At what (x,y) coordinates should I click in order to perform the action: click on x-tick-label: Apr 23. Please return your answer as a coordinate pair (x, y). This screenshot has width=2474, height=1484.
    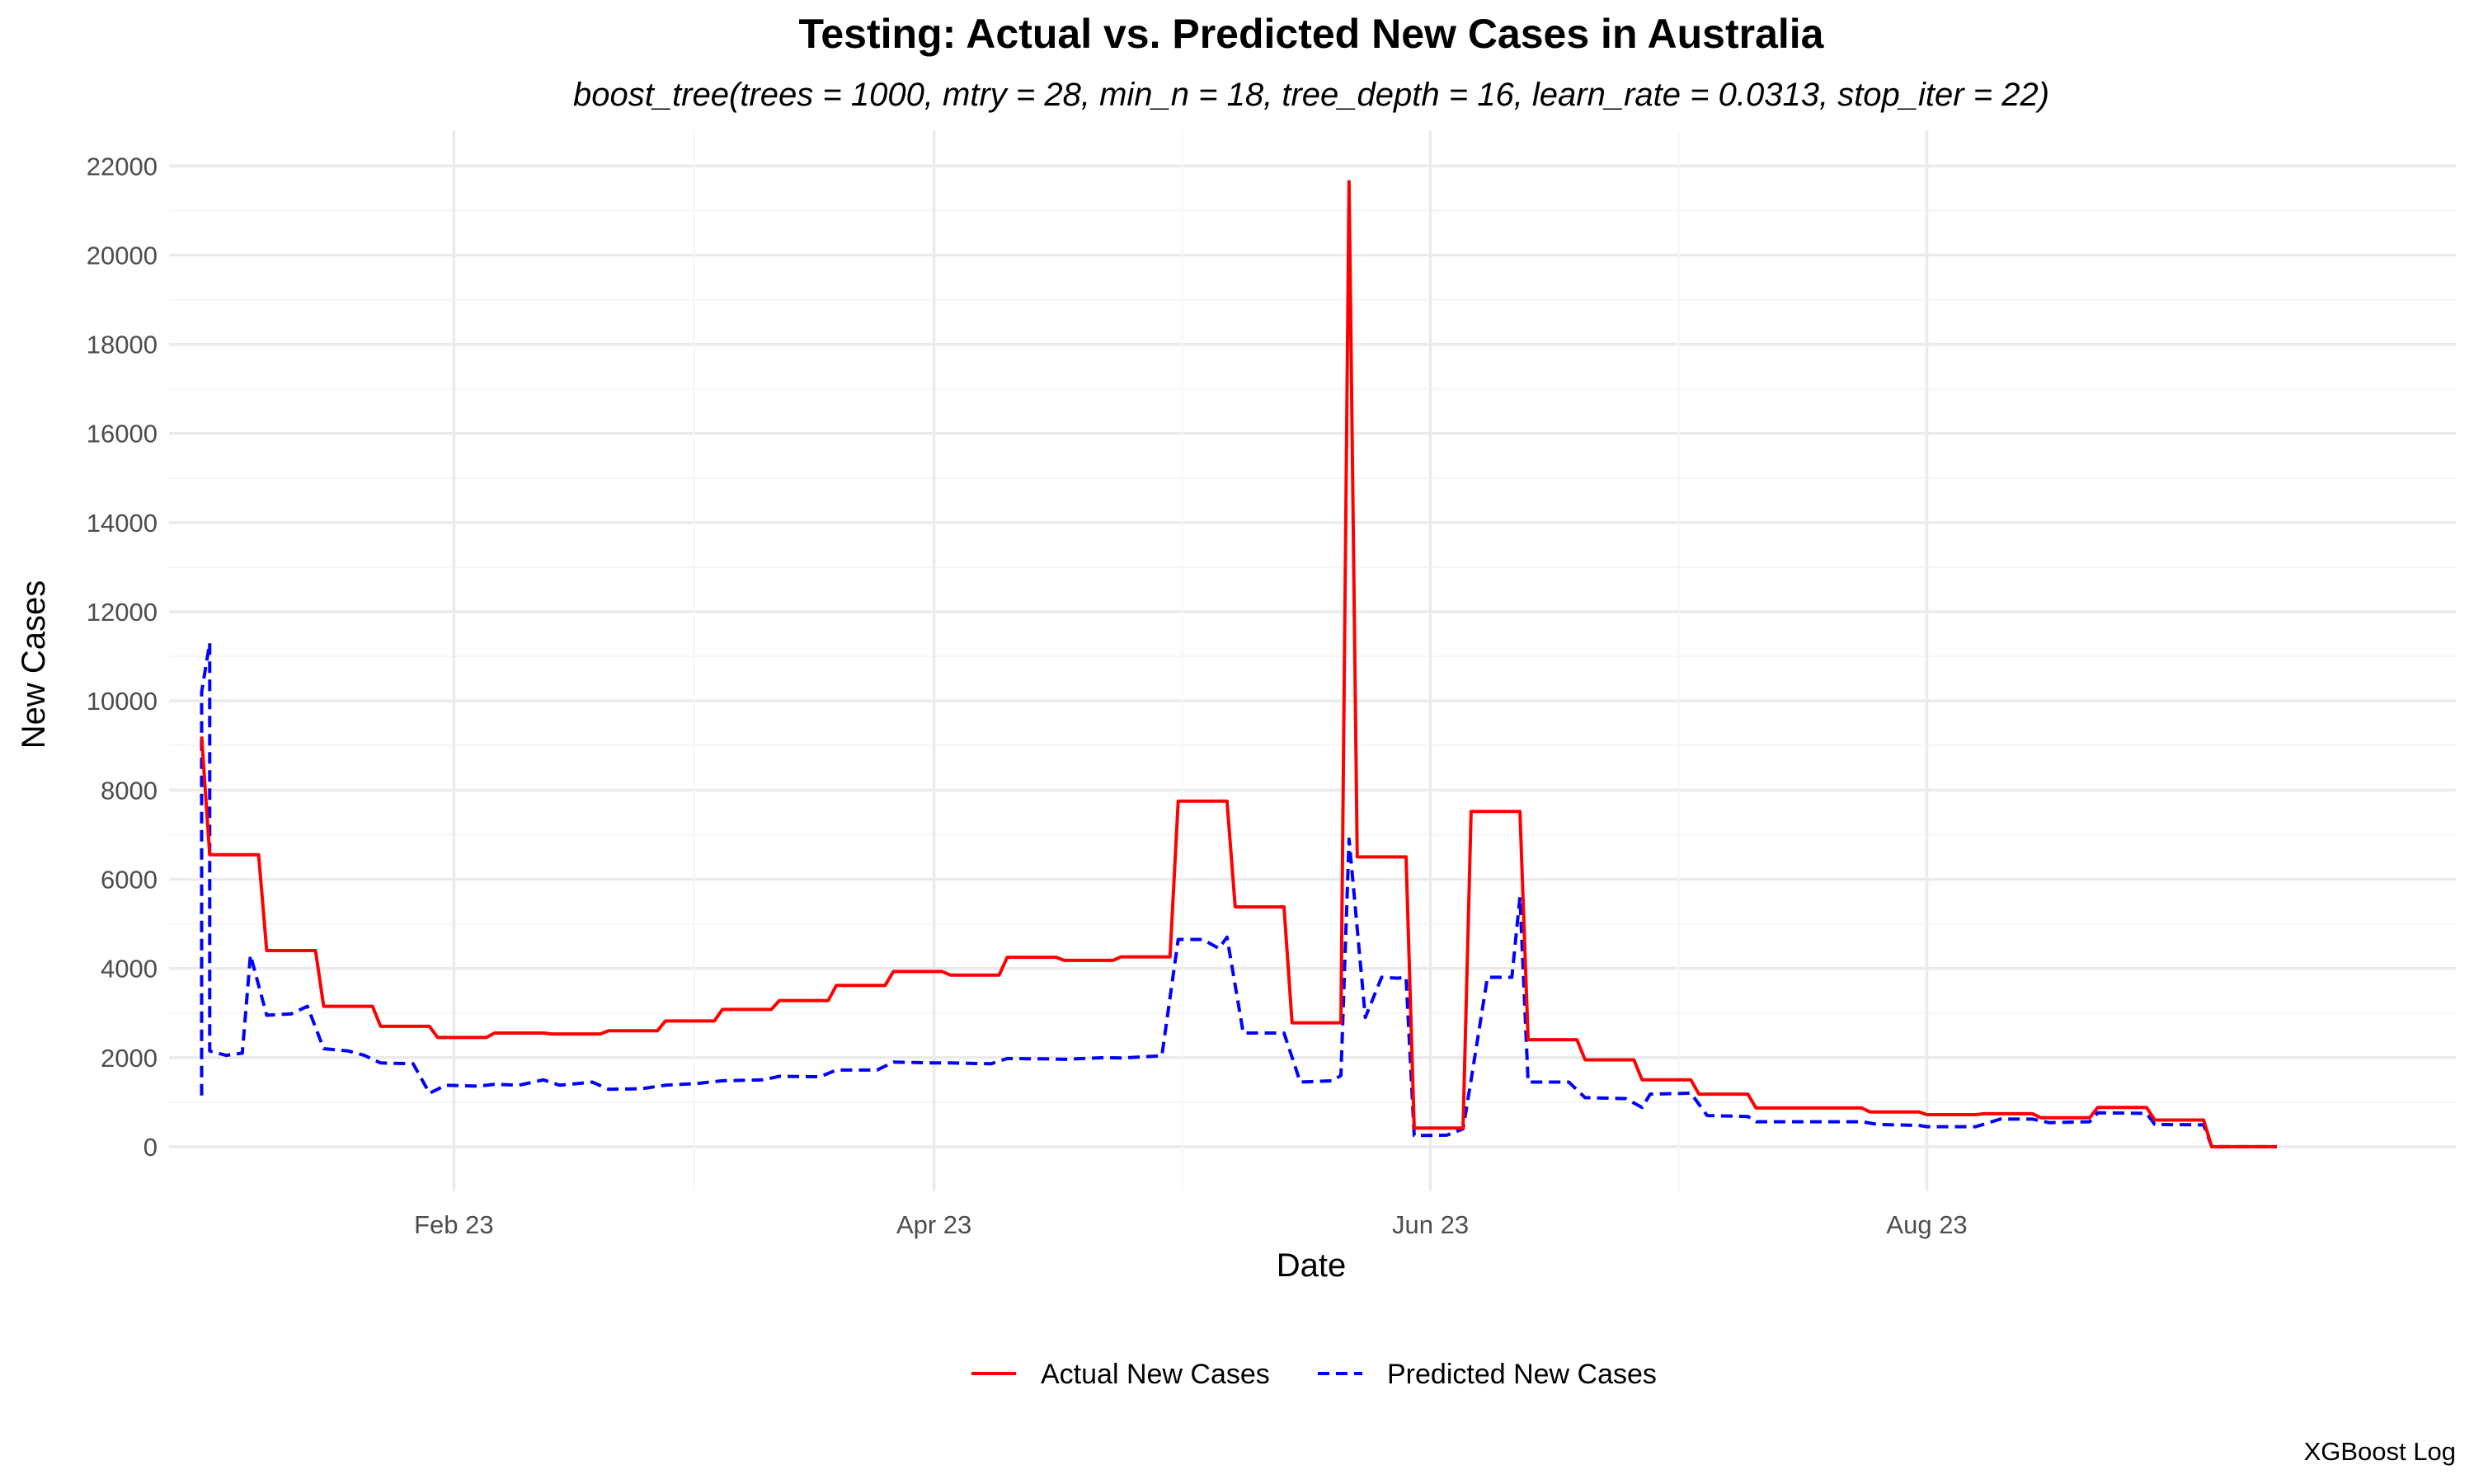
    Looking at the image, I should click on (933, 1224).